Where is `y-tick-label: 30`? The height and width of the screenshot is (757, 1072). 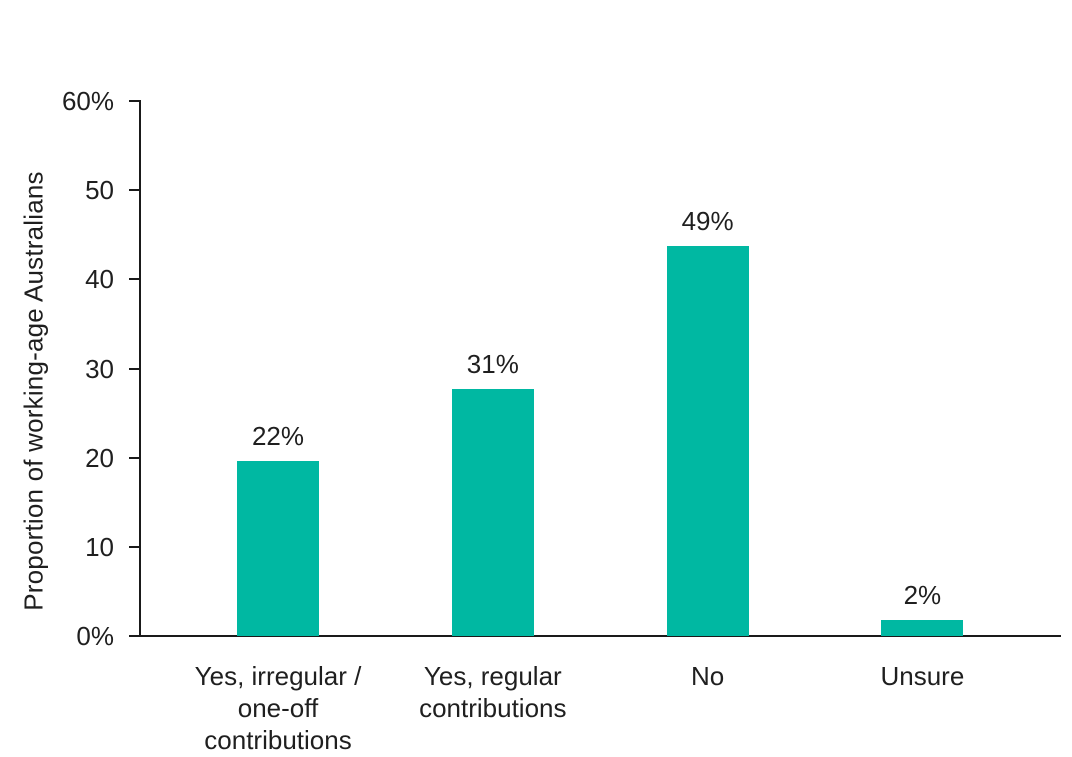 y-tick-label: 30 is located at coordinates (99, 369).